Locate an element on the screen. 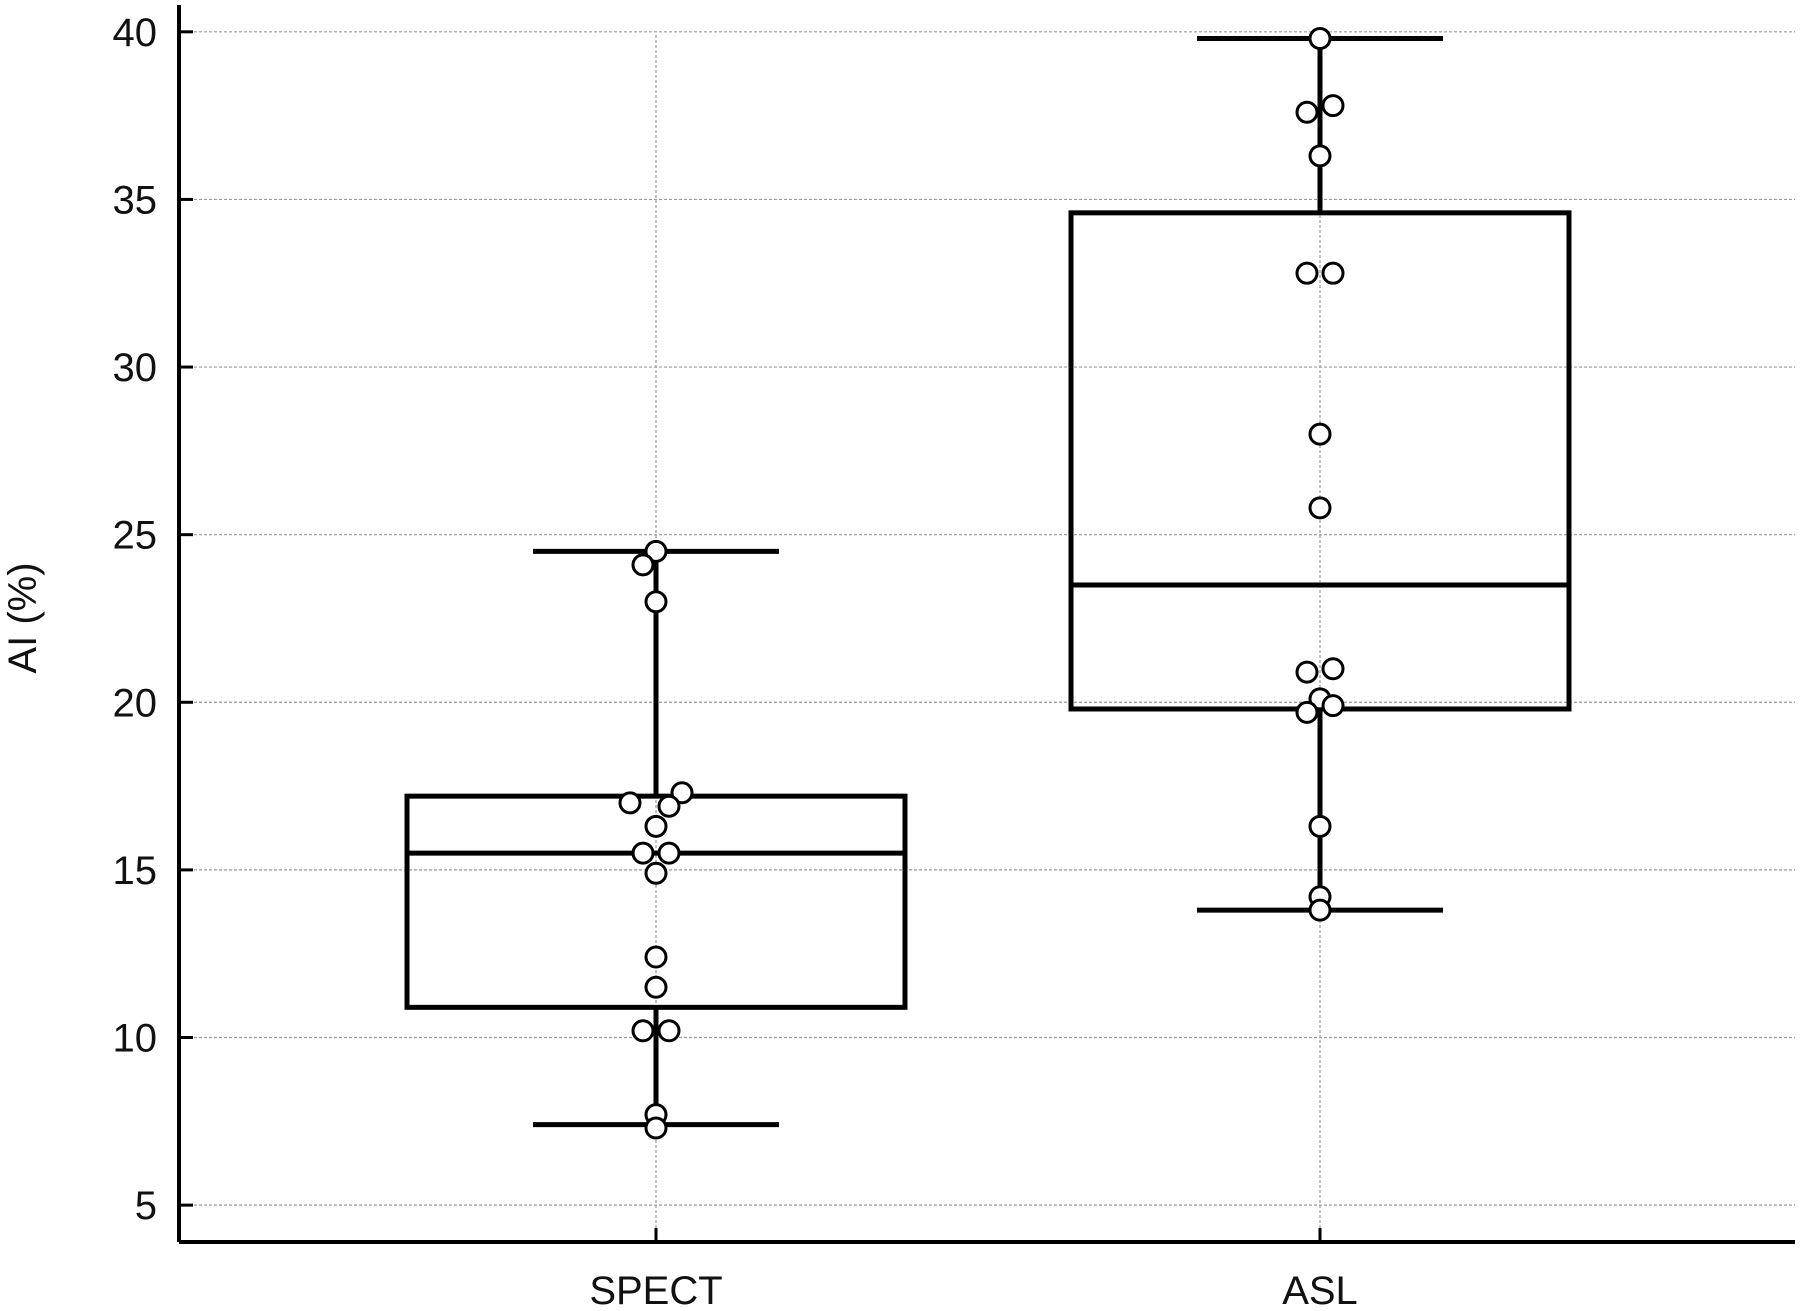 The width and height of the screenshot is (1800, 1311). y-tick-label: 30 is located at coordinates (135, 368).